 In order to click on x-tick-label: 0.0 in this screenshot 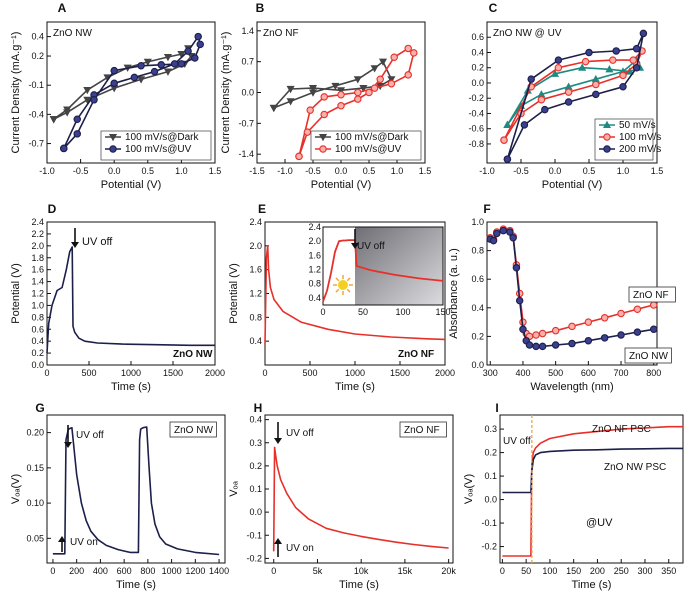, I will do `click(555, 171)`.